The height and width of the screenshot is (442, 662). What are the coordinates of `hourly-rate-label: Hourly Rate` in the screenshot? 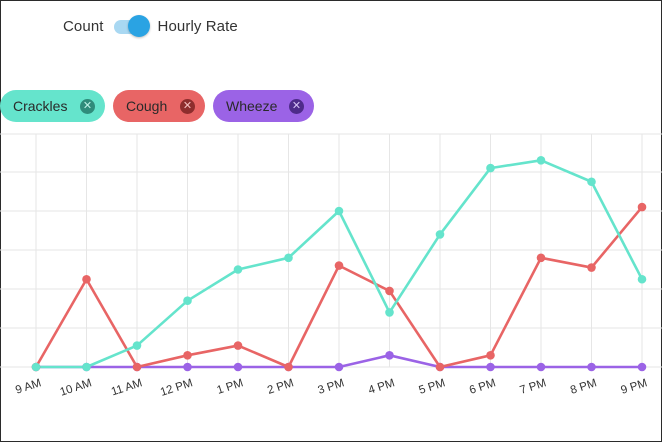 It's located at (197, 26).